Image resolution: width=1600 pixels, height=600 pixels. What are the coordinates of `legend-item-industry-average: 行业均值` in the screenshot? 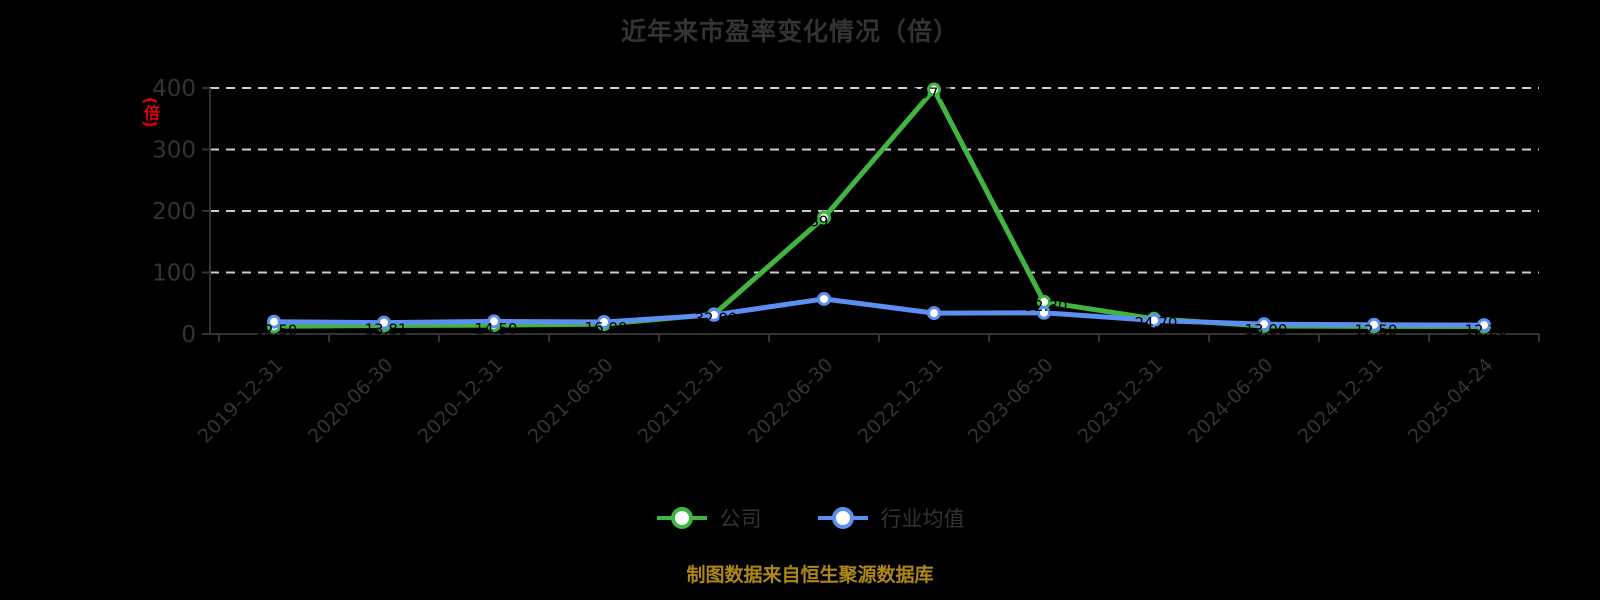 It's located at (891, 518).